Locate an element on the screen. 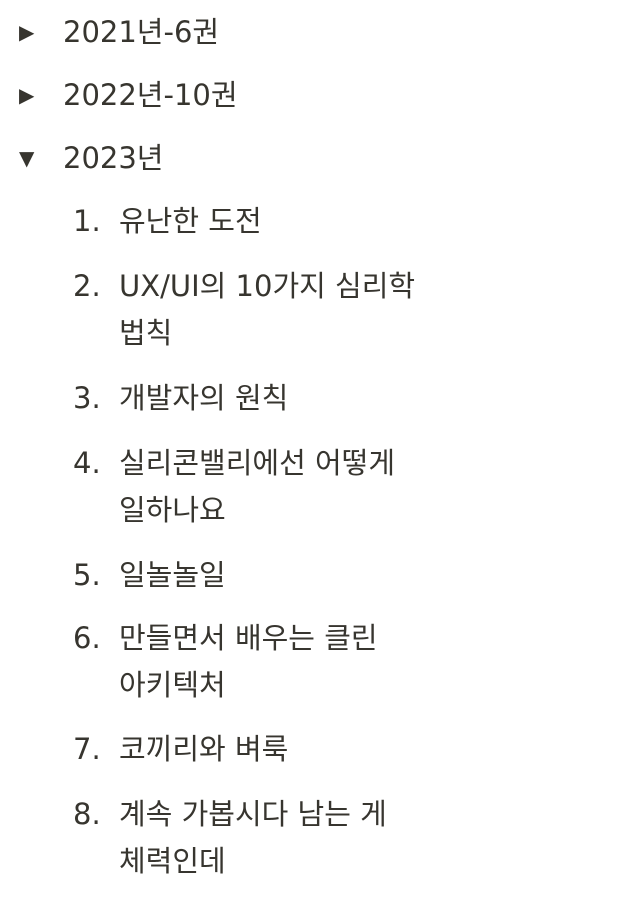 This screenshot has height=910, width=642. toggle-title-2021: 2021년-6권 is located at coordinates (141, 32).